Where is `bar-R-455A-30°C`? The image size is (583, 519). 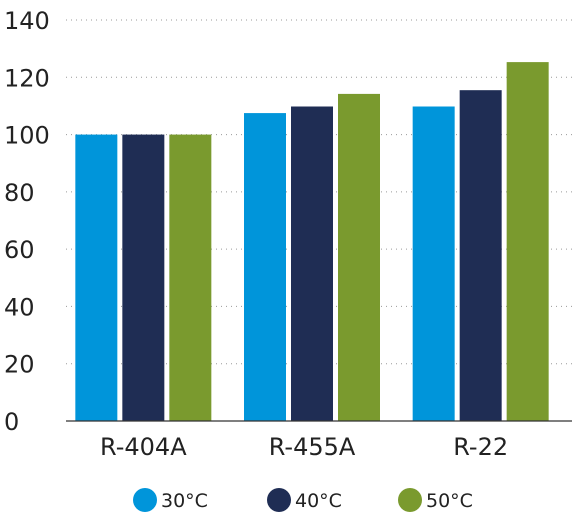
bar-R-455A-30°C is located at coordinates (265, 267).